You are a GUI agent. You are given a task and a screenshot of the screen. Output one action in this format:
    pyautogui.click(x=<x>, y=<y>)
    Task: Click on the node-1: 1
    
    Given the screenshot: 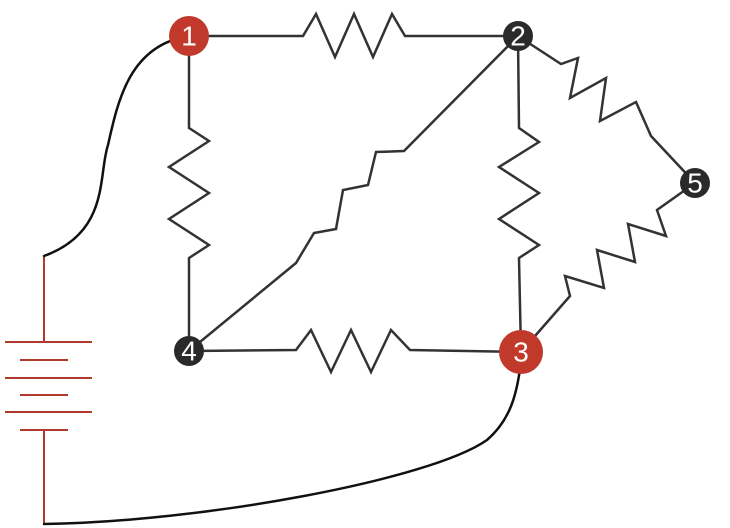 What is the action you would take?
    pyautogui.click(x=189, y=36)
    